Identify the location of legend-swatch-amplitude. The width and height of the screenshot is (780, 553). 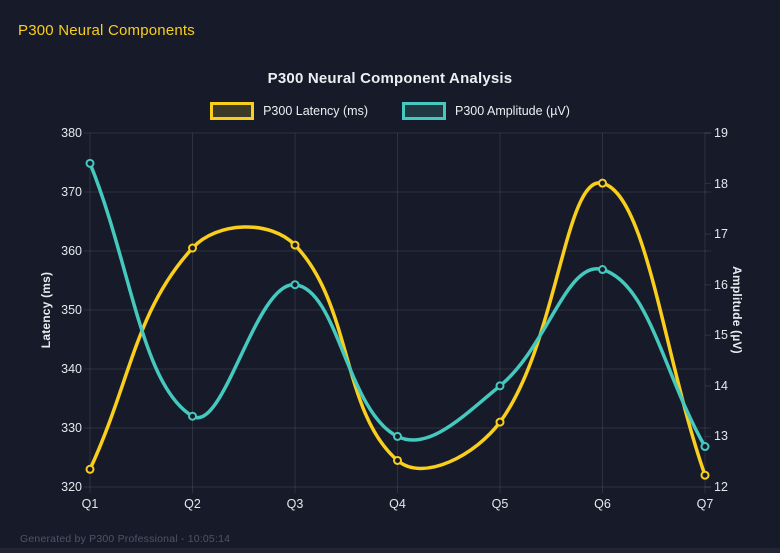
(424, 111).